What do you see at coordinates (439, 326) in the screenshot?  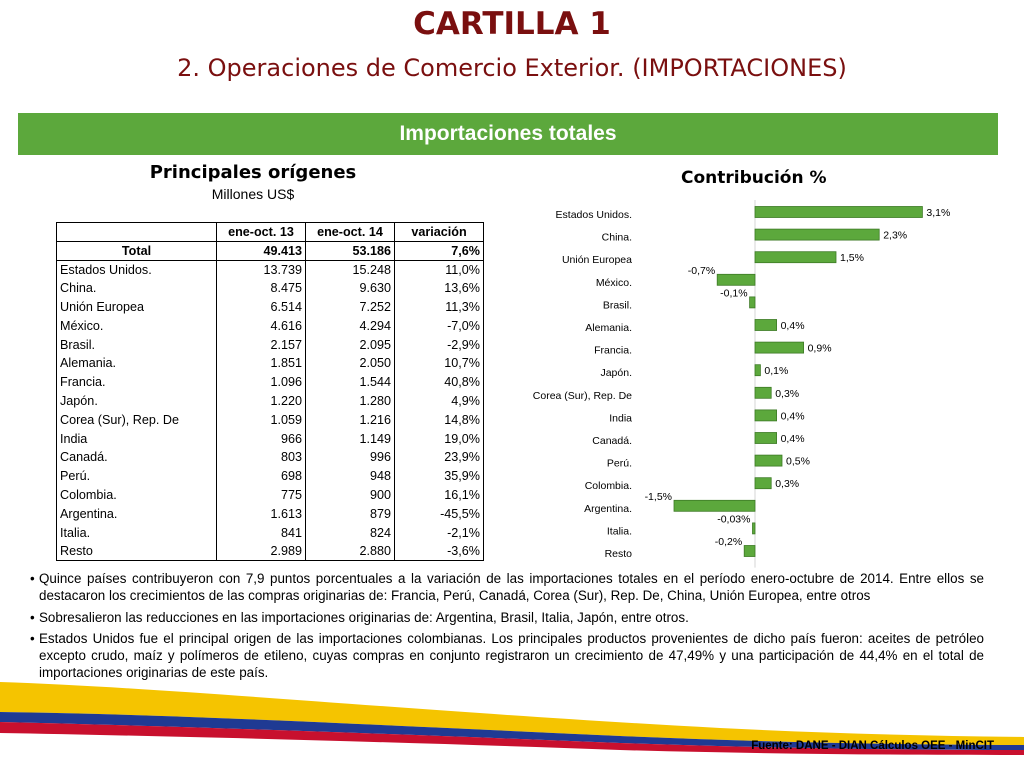 I see `value-cell: -7,0%` at bounding box center [439, 326].